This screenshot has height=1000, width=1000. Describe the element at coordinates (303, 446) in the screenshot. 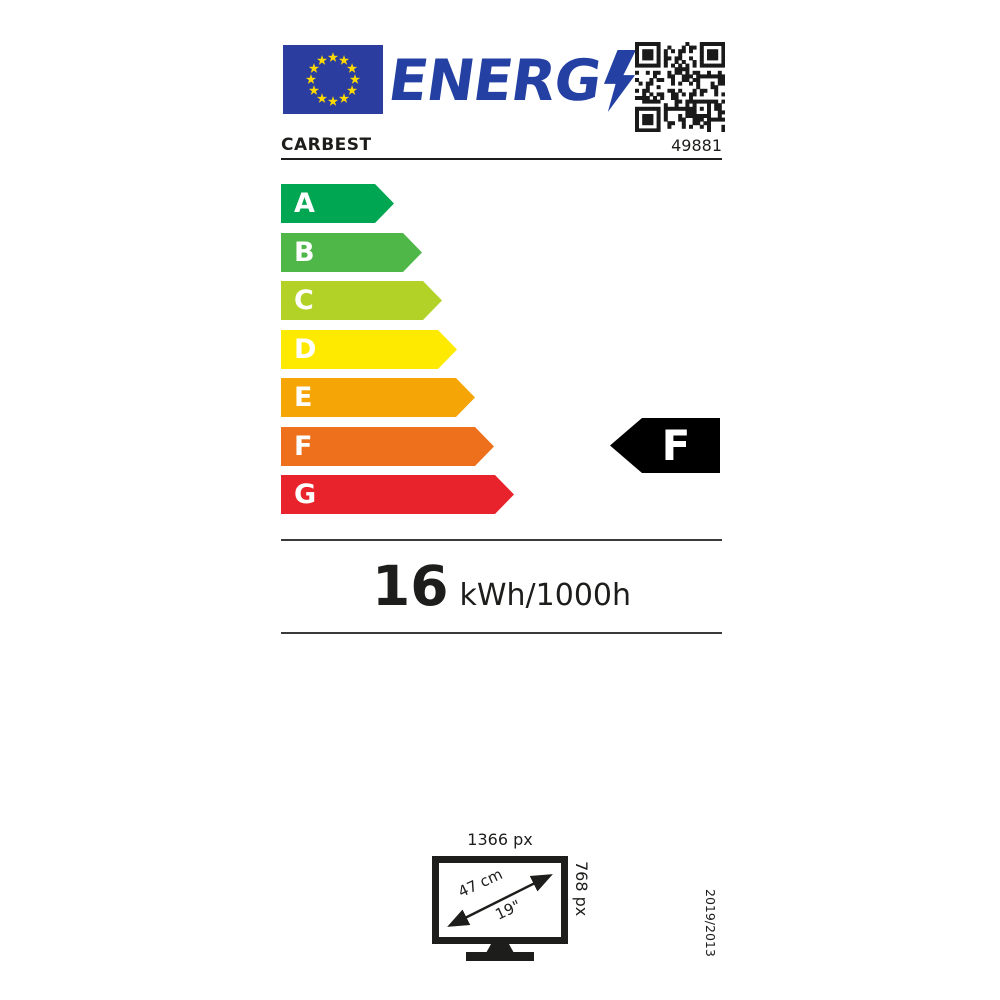

I see `energy-class-letter: F` at that location.